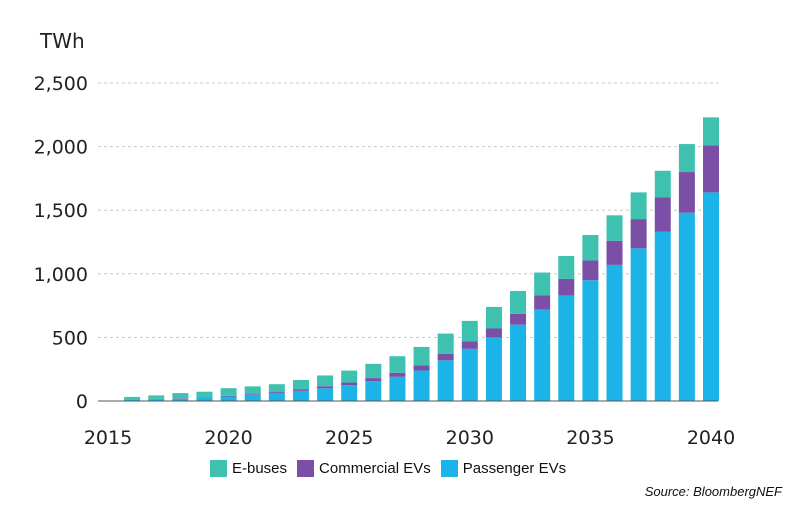  I want to click on y-tick-label: 2,500, so click(61, 84).